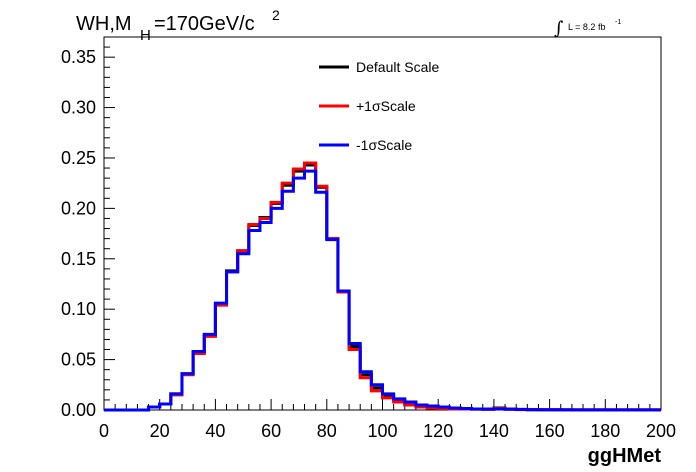 This screenshot has width=696, height=472. I want to click on chart-title-main: WH,M, so click(104, 24).